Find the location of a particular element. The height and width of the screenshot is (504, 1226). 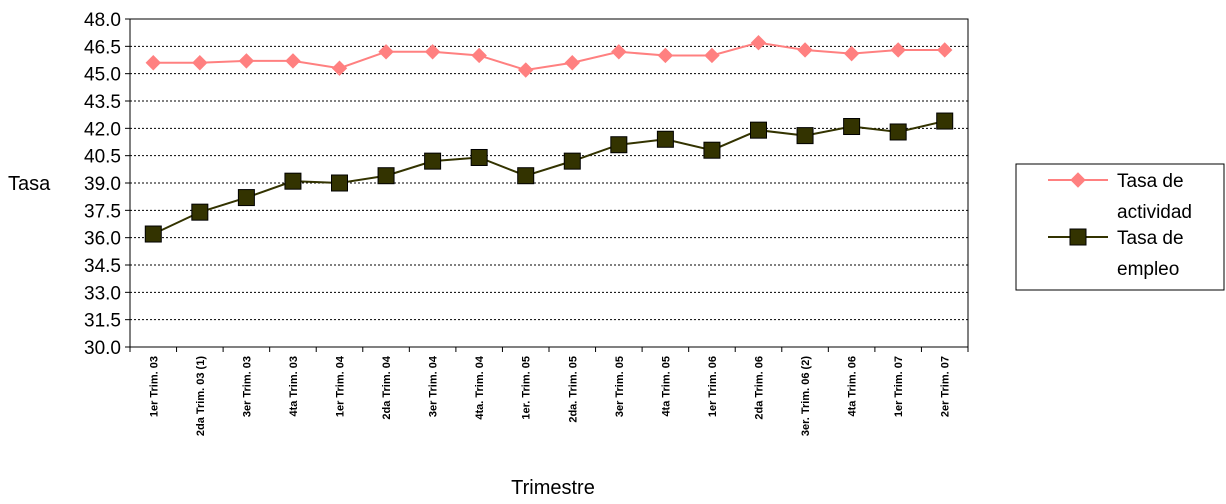

legend: Tasa de actividad Tasa de empleo is located at coordinates (1120, 227).